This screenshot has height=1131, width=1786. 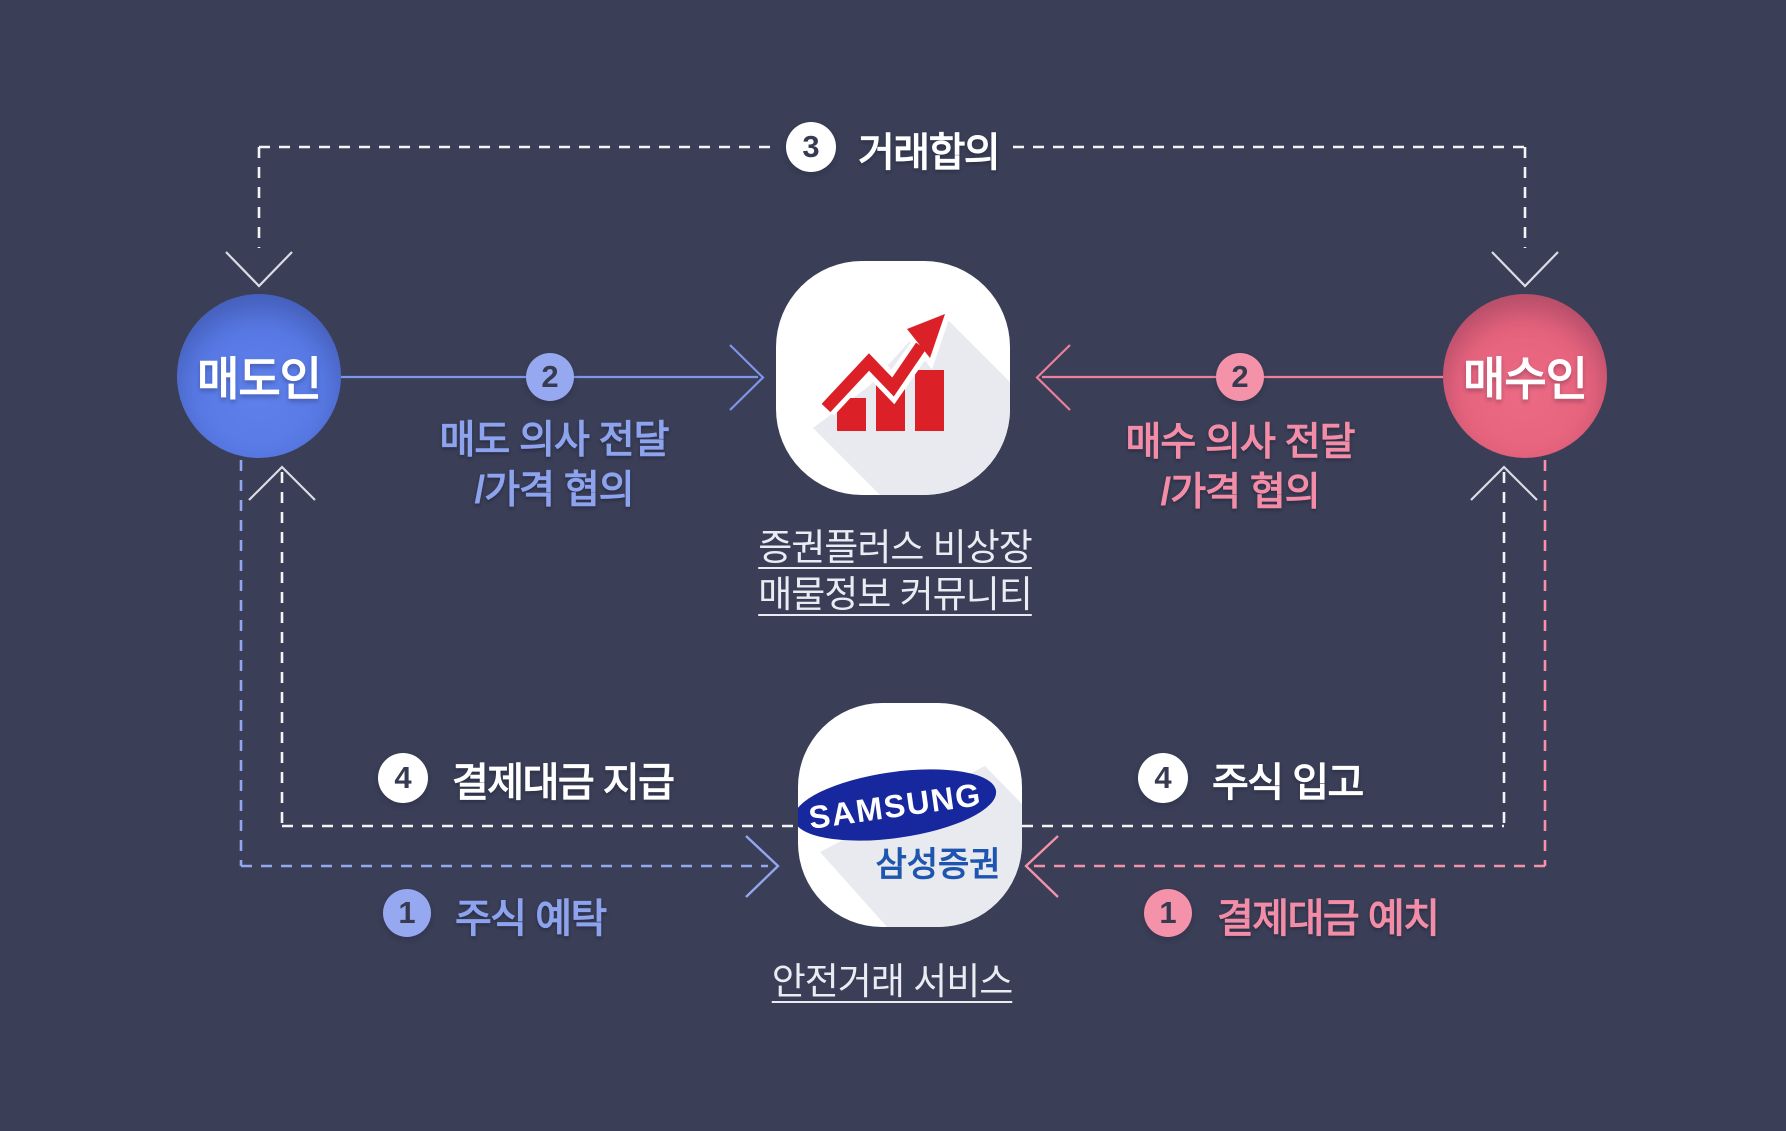 I want to click on step4-pay-number: 4, so click(x=403, y=777).